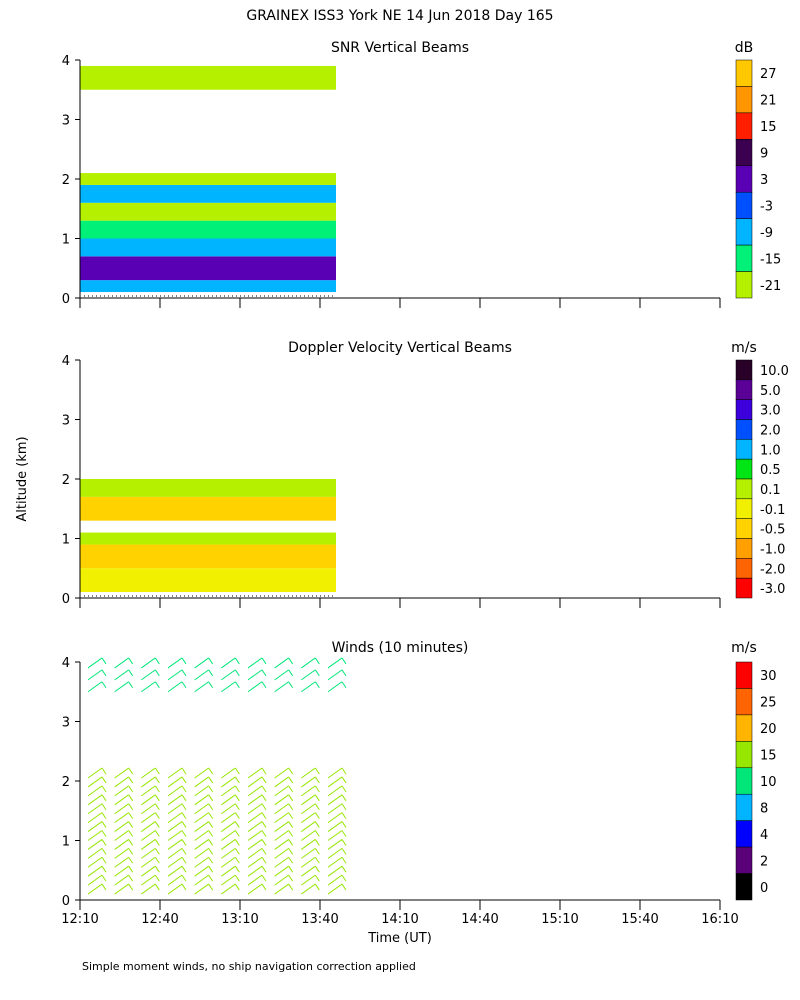  Describe the element at coordinates (768, 101) in the screenshot. I see `colorbar-label: 21` at that location.